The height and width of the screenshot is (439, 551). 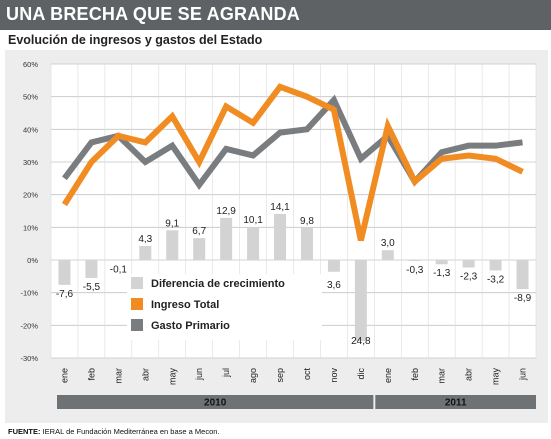 What do you see at coordinates (442, 273) in the screenshot?
I see `bar-value-label: -1,3` at bounding box center [442, 273].